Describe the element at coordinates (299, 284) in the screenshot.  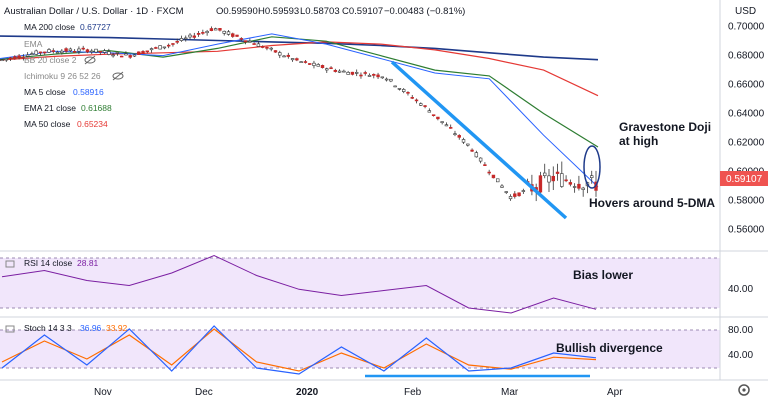
I see `rsi-line` at that location.